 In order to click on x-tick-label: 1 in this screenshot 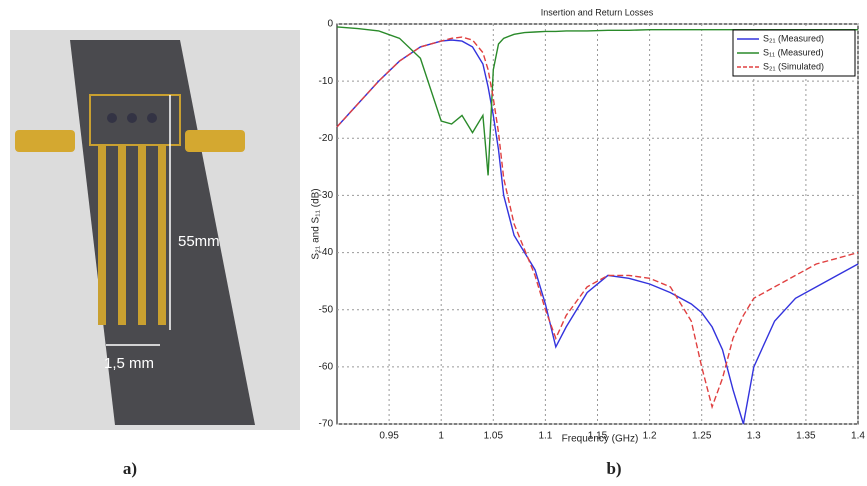, I will do `click(441, 436)`.